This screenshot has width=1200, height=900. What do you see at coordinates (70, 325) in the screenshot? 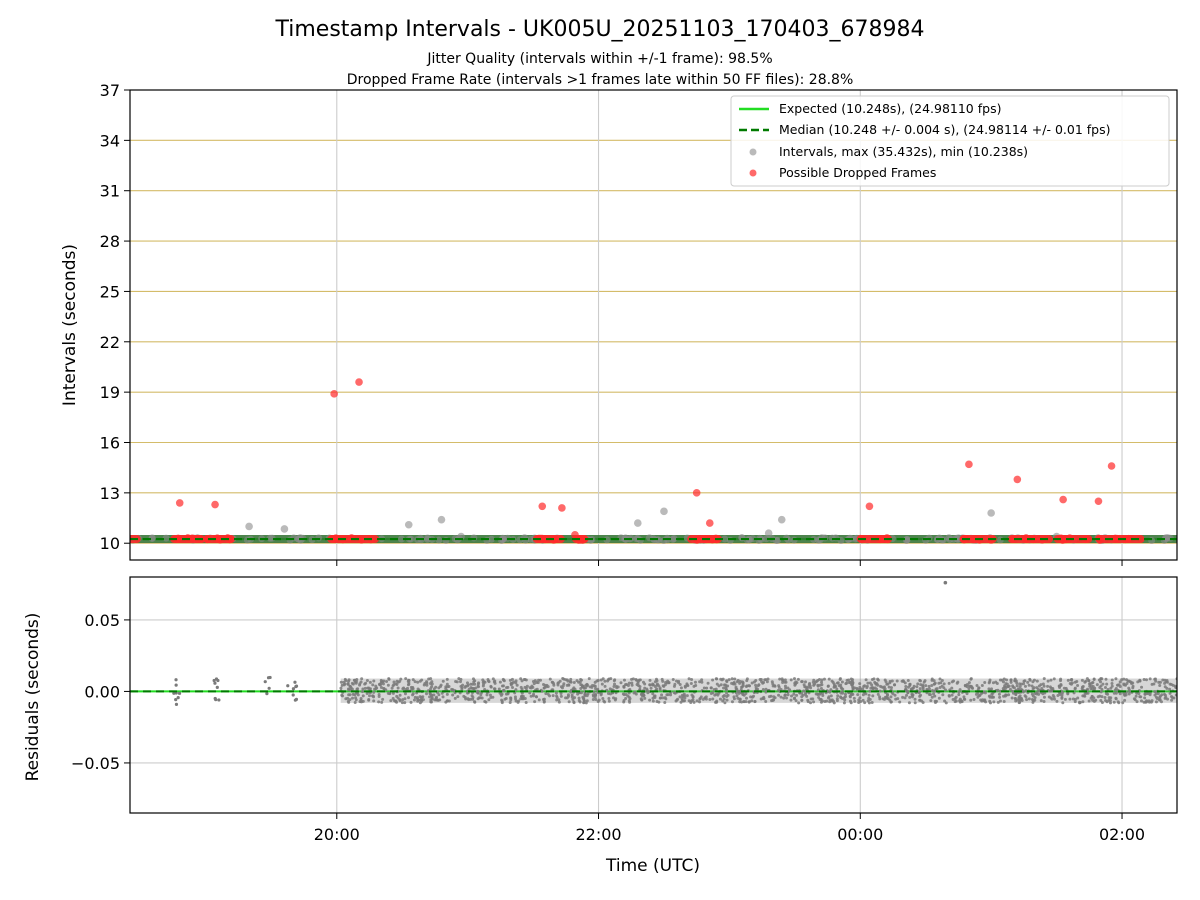
I see `intervals-y-axis-label: Intervals (seconds)` at bounding box center [70, 325].